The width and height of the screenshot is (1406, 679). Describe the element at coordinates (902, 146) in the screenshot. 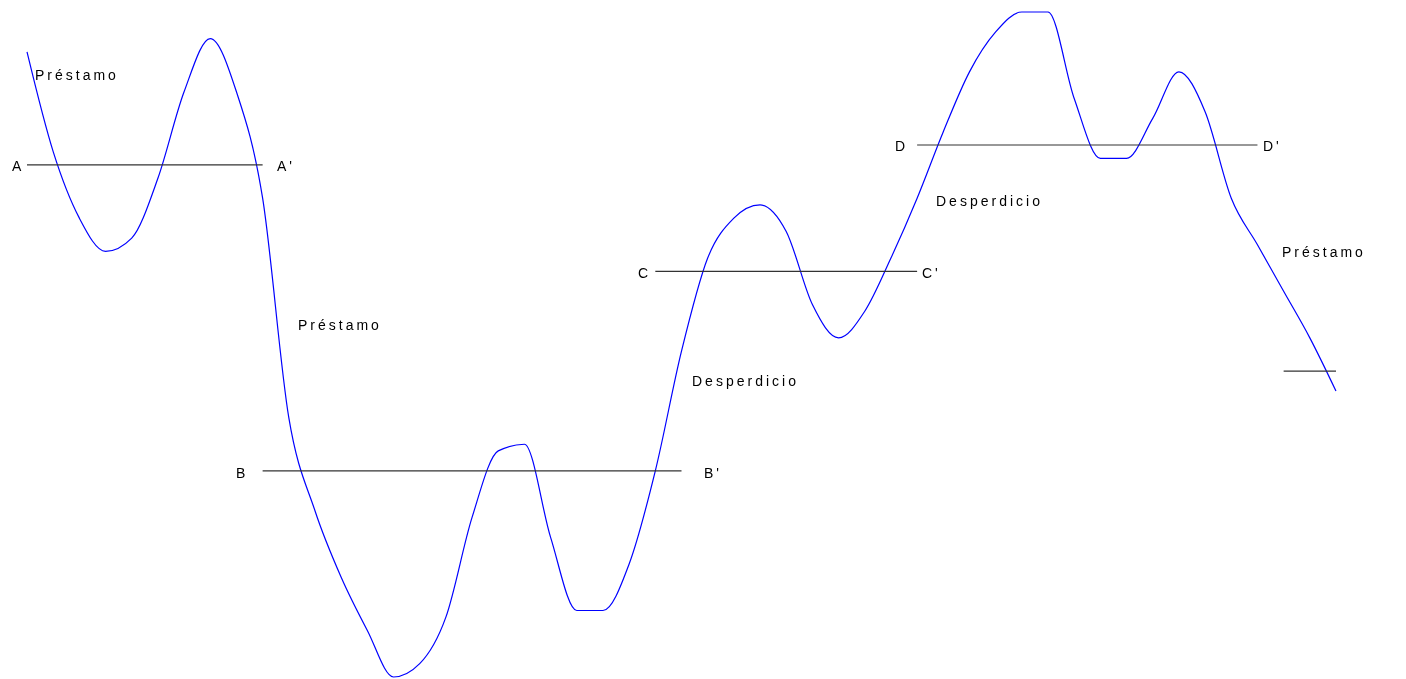

I see `annotation: D` at that location.